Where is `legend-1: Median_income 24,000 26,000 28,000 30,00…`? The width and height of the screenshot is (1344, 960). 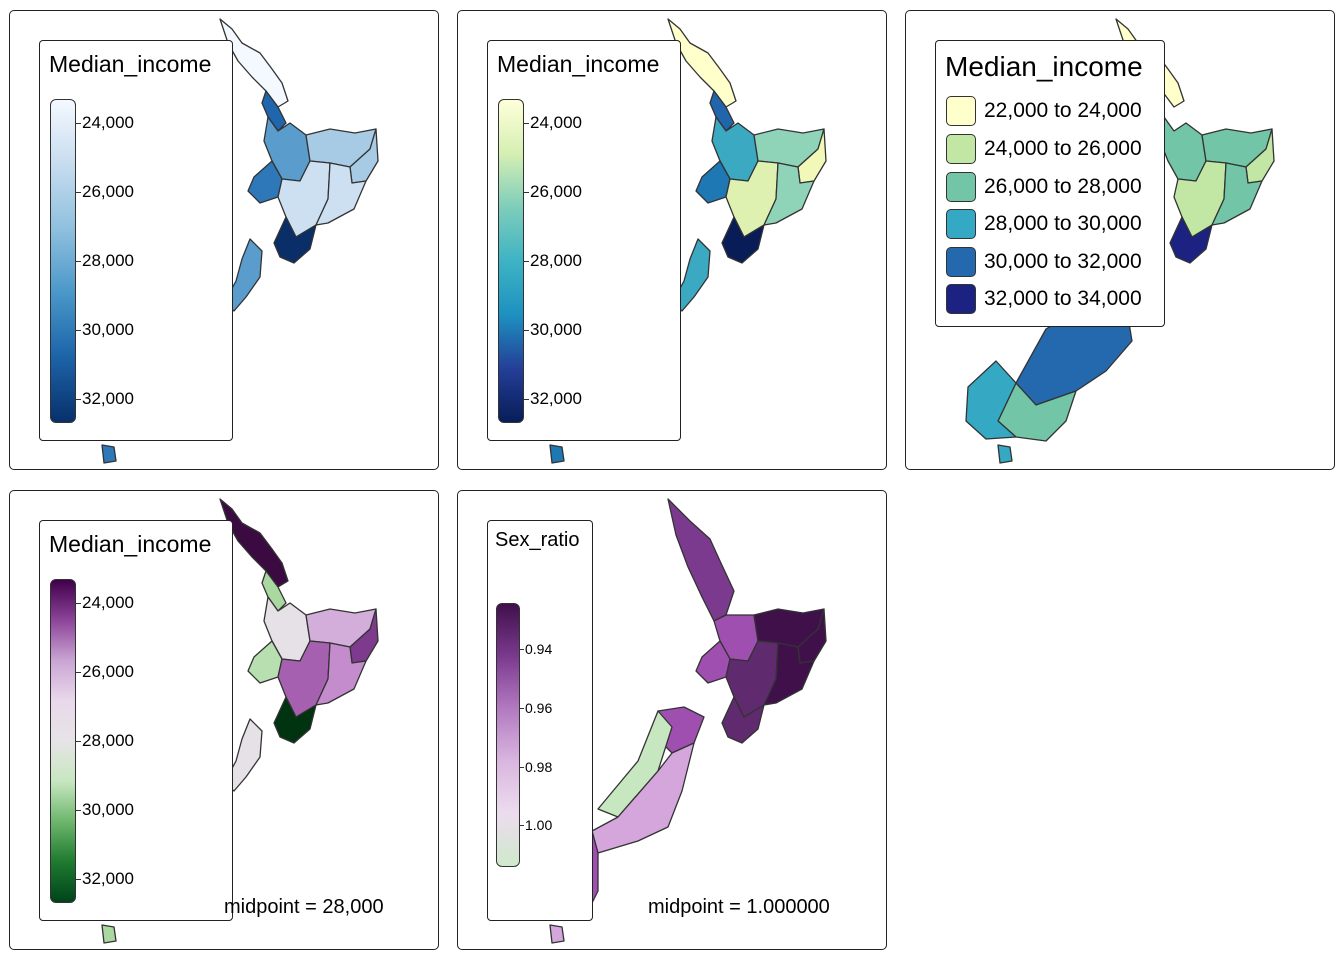 legend-1: Median_income 24,000 26,000 28,000 30,00… is located at coordinates (136, 240).